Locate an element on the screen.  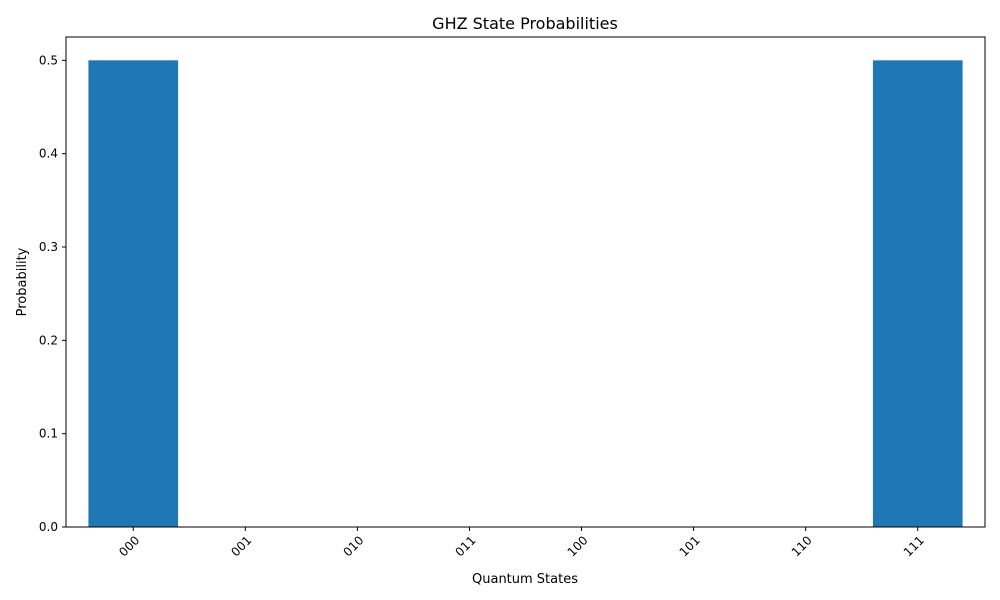
x-tick-label: 011 is located at coordinates (465, 546).